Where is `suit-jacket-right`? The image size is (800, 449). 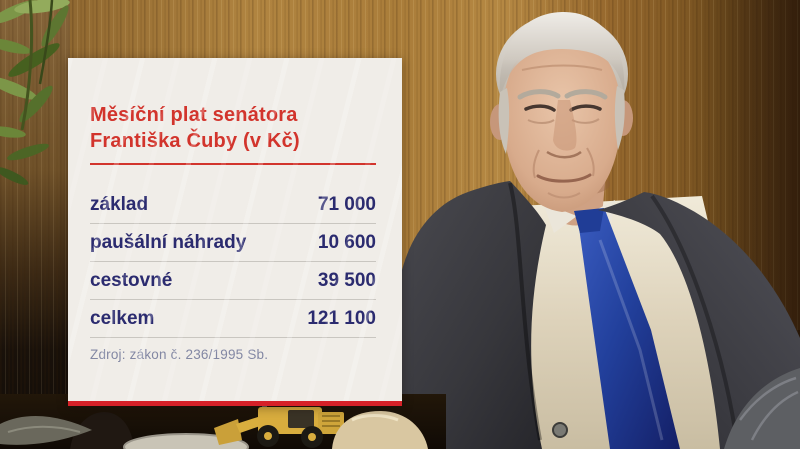
suit-jacket-right is located at coordinates (699, 320).